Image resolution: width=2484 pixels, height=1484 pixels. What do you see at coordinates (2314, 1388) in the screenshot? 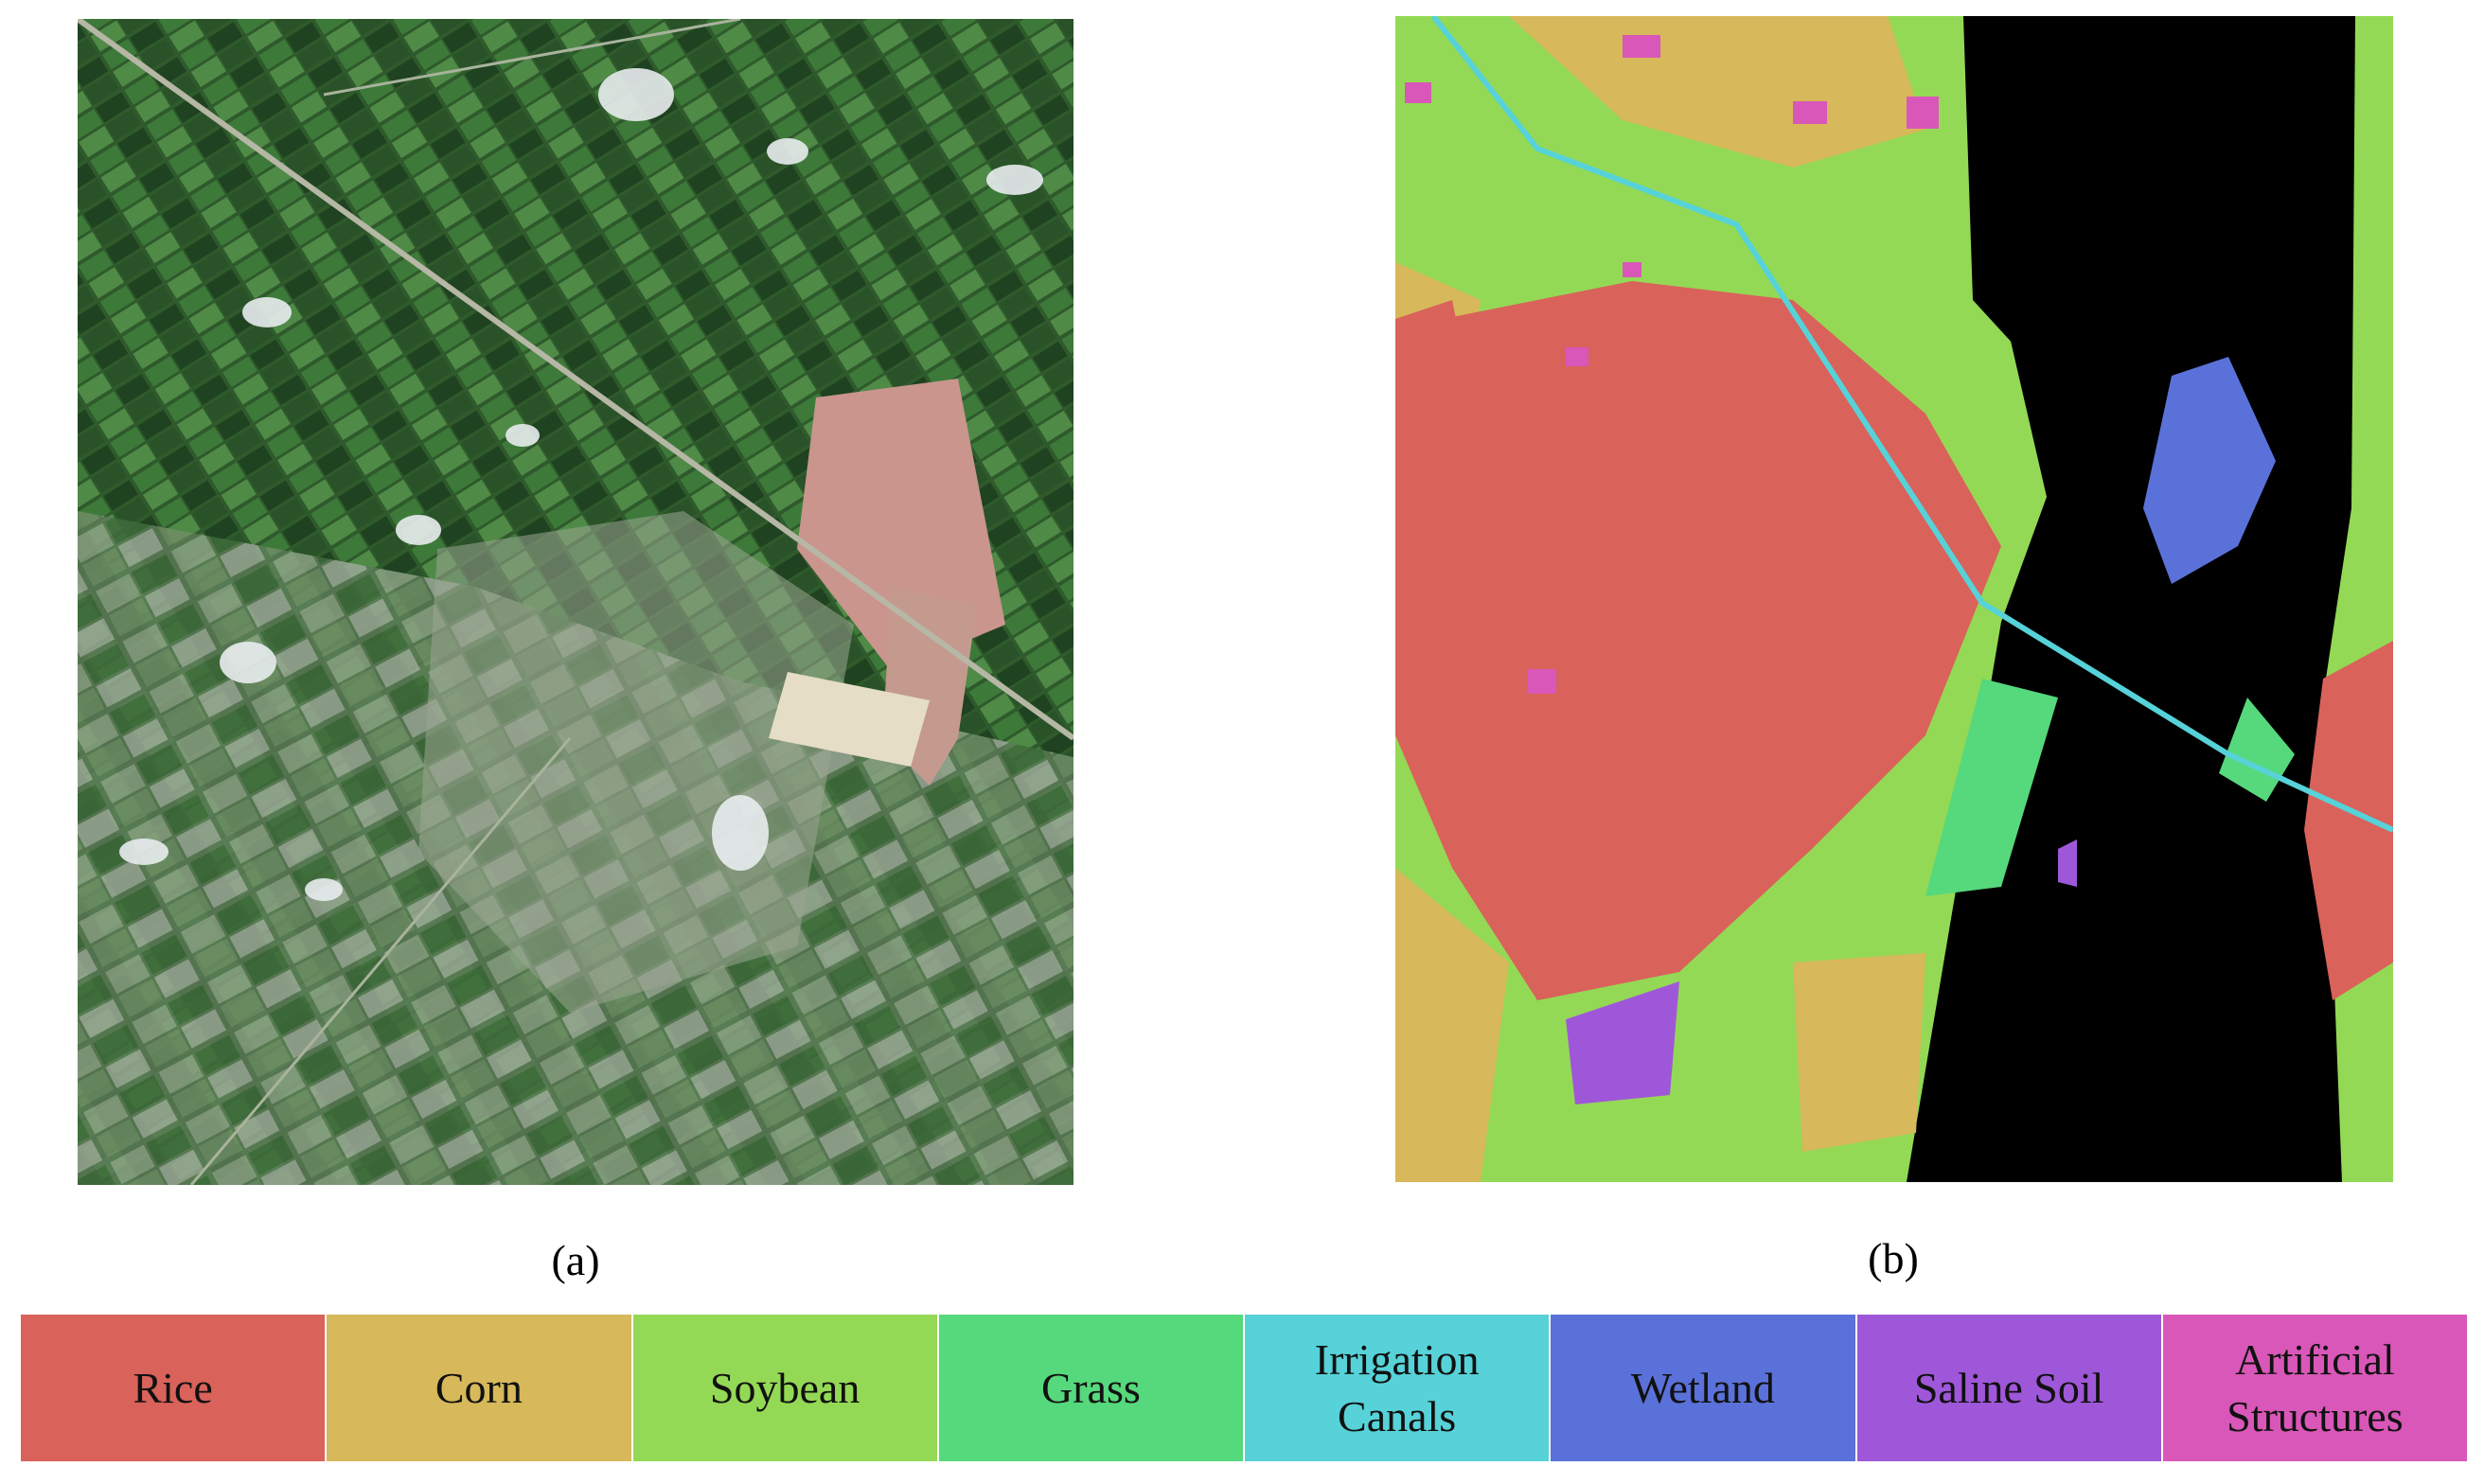
I see `legend-item-artificial-structures: Artificial Structures` at bounding box center [2314, 1388].